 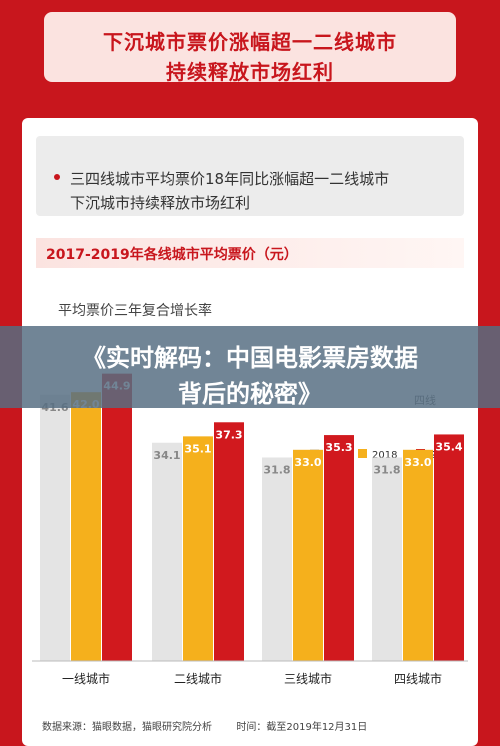 I want to click on data-label-四线城市-2017: 31.8, so click(x=386, y=469).